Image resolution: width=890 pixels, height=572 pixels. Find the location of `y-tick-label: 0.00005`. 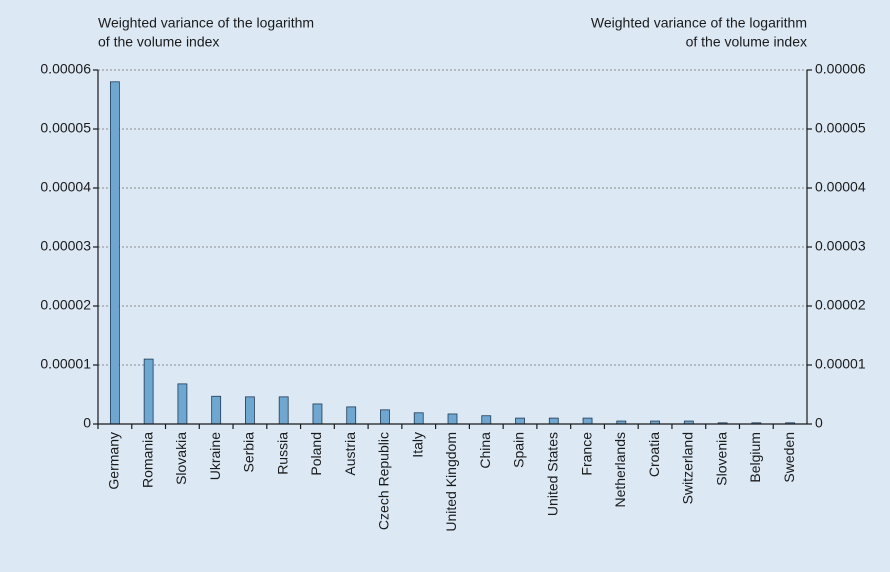

y-tick-label: 0.00005 is located at coordinates (65, 128).